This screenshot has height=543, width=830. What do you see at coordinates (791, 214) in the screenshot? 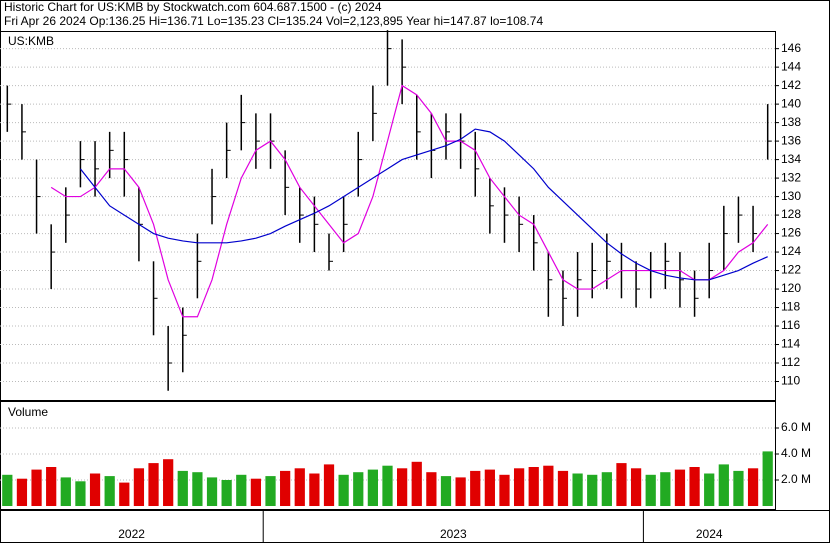
I see `y-tick-label: 128` at bounding box center [791, 214].